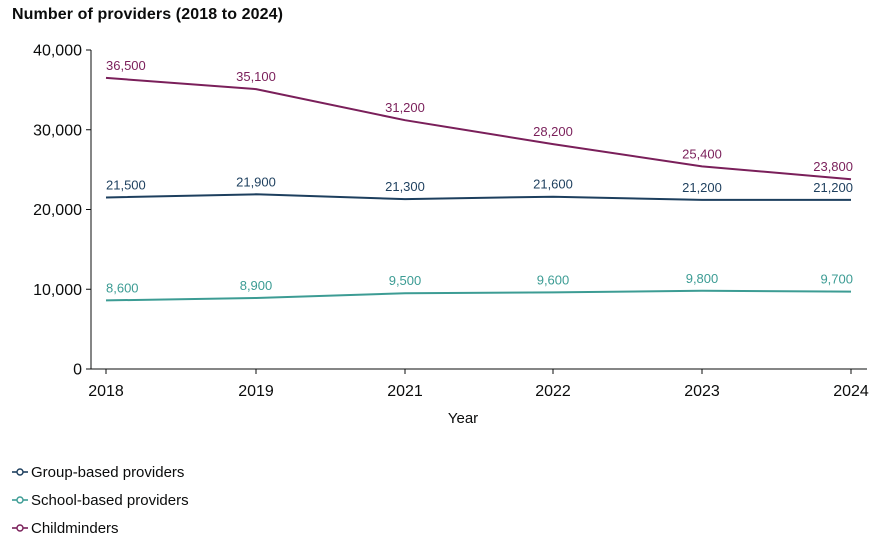 The image size is (878, 542). I want to click on x-tick-label: 2018, so click(106, 391).